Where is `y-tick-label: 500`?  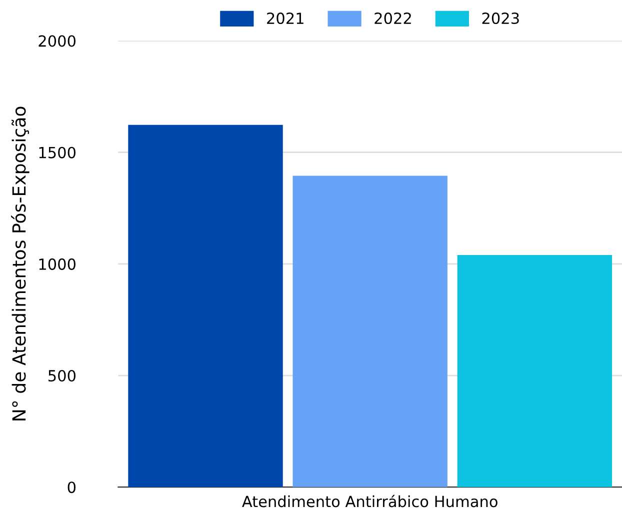 y-tick-label: 500 is located at coordinates (62, 376).